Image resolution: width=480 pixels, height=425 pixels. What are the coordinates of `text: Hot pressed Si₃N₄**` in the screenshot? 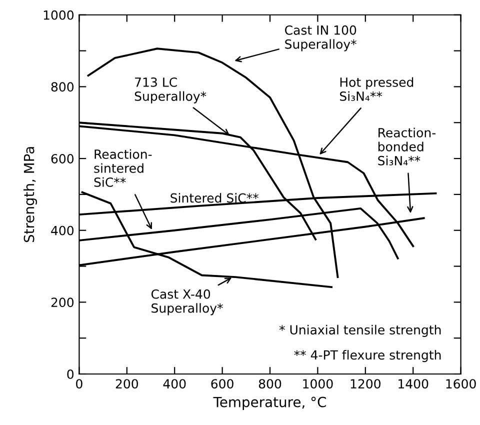 It's located at (377, 89).